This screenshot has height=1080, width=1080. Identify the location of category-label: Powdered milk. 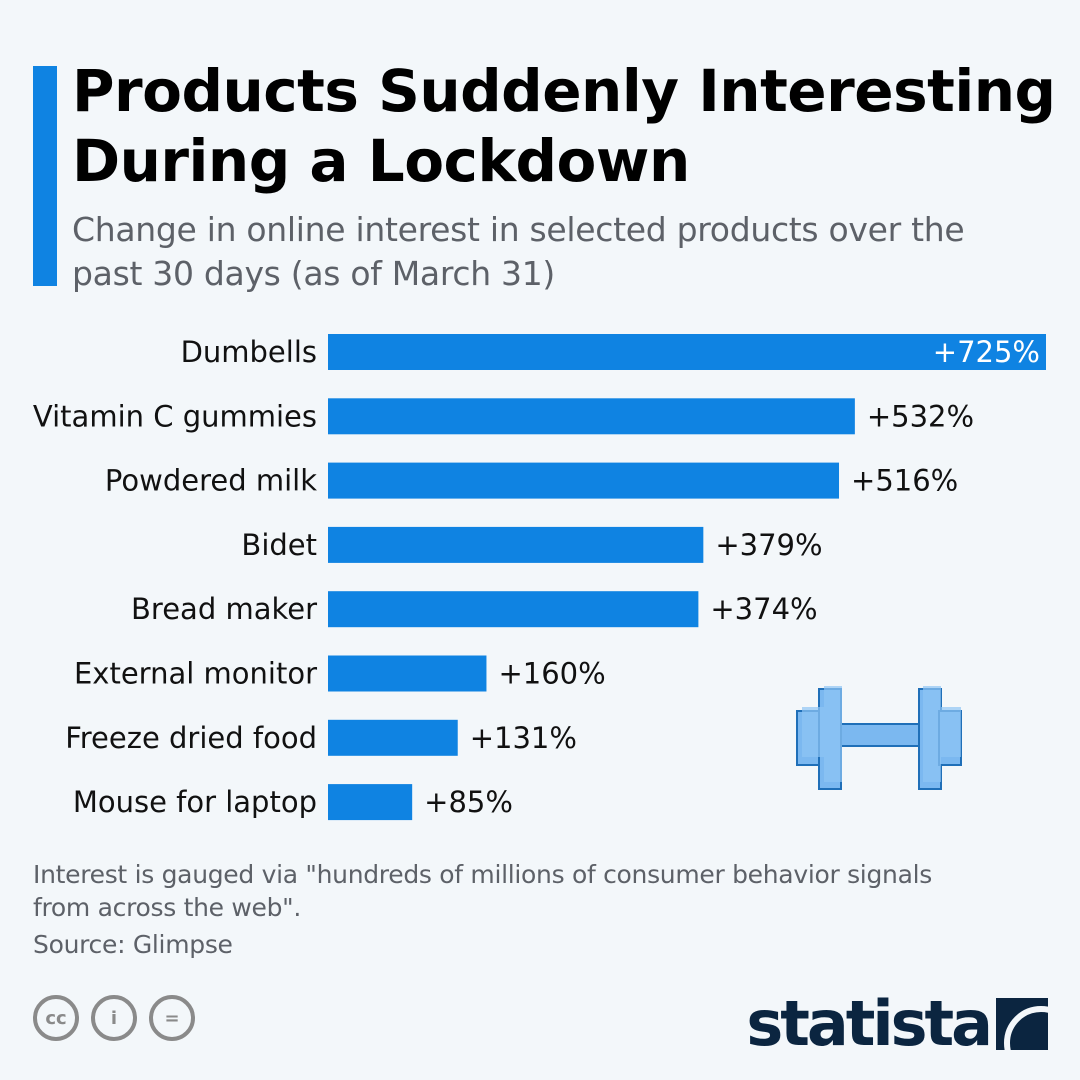
(211, 481).